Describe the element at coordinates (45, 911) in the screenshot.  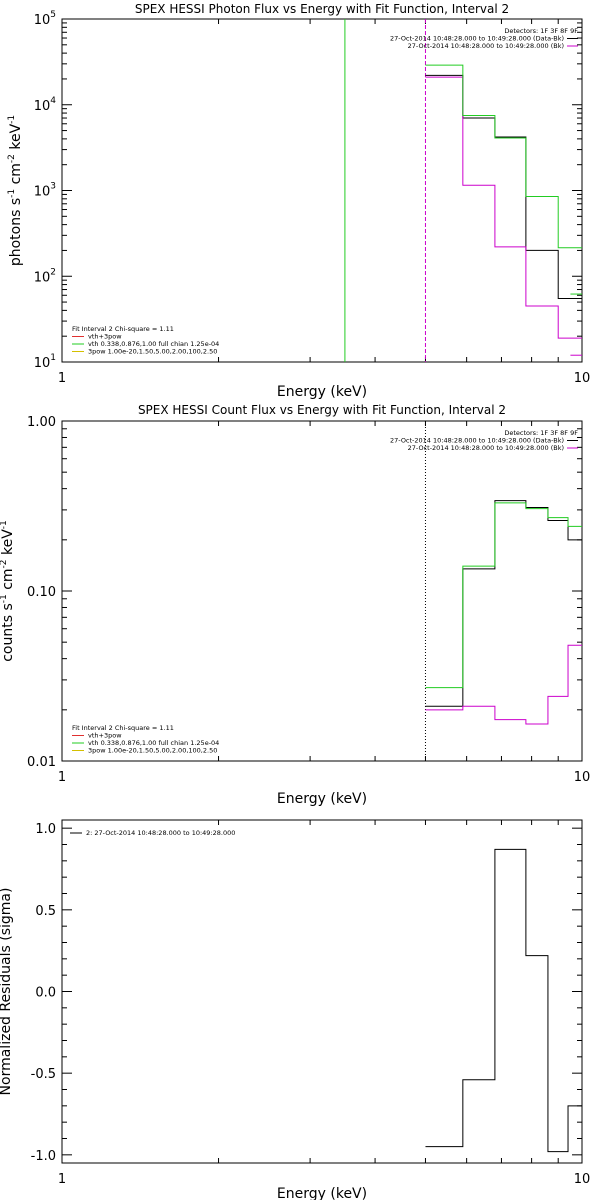
I see `y-tick-label: 0.5` at that location.